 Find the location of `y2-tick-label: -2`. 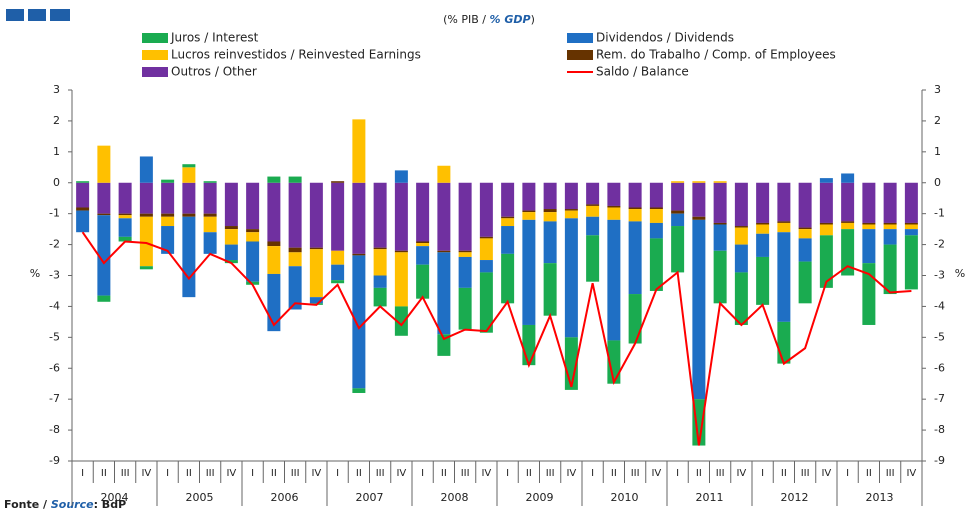

y2-tick-label: -2 is located at coordinates (939, 244).